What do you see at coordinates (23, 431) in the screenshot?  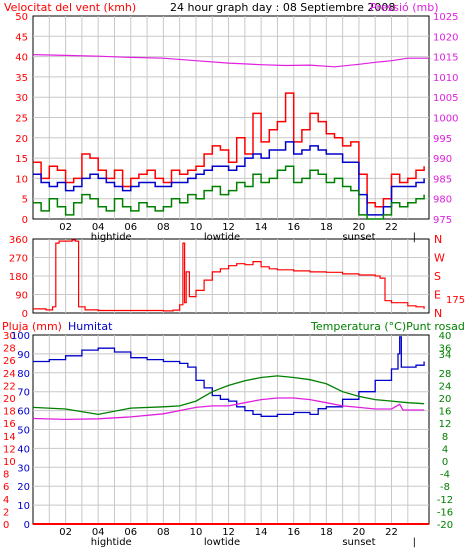 I see `humidity-y-tick-label: 50` at bounding box center [23, 431].